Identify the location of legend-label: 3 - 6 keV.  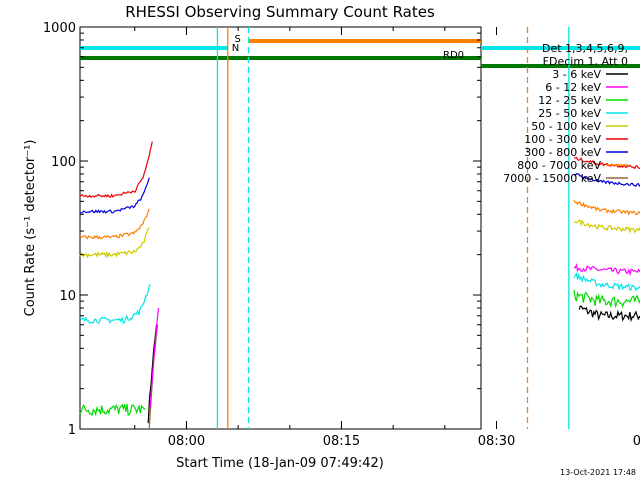
(576, 74).